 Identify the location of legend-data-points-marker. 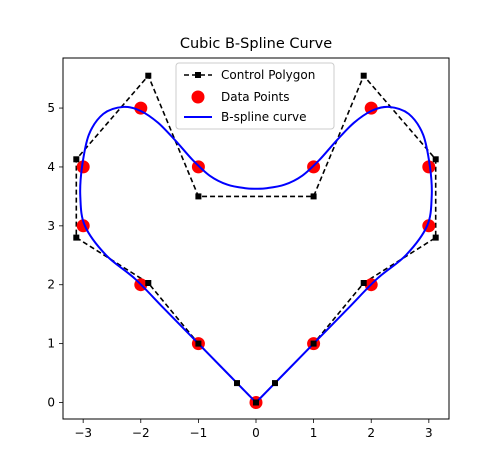
(198, 97).